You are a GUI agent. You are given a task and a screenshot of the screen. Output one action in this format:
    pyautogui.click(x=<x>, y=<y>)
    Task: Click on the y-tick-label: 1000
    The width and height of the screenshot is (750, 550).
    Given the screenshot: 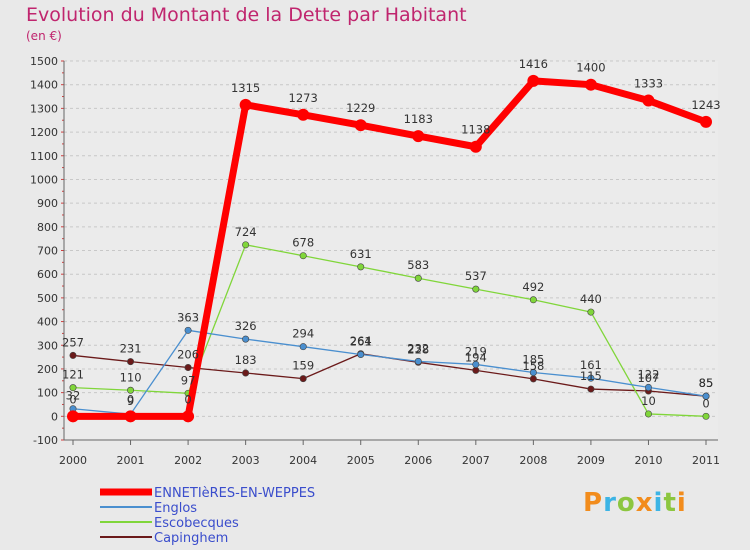 What is the action you would take?
    pyautogui.click(x=44, y=179)
    